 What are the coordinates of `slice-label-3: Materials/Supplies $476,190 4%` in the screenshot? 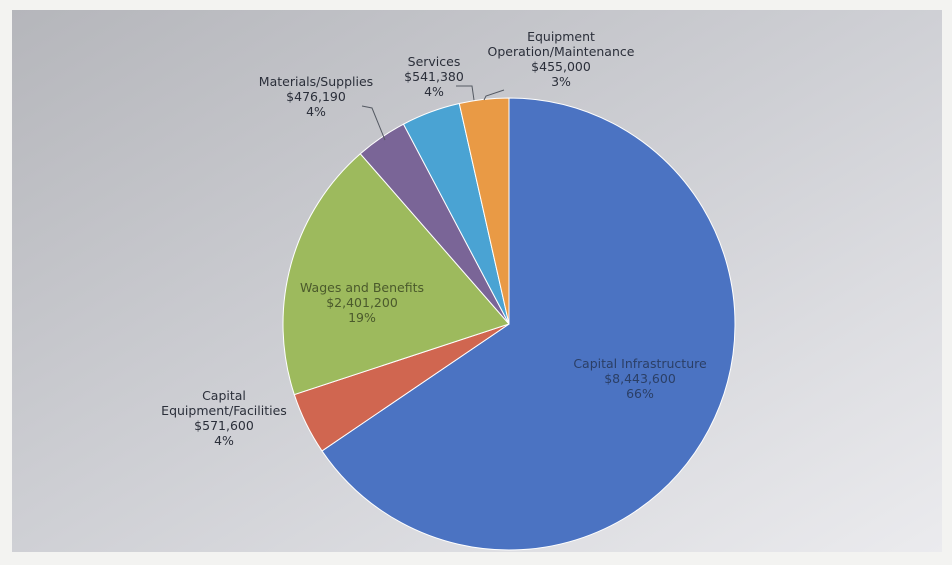 It's located at (316, 96).